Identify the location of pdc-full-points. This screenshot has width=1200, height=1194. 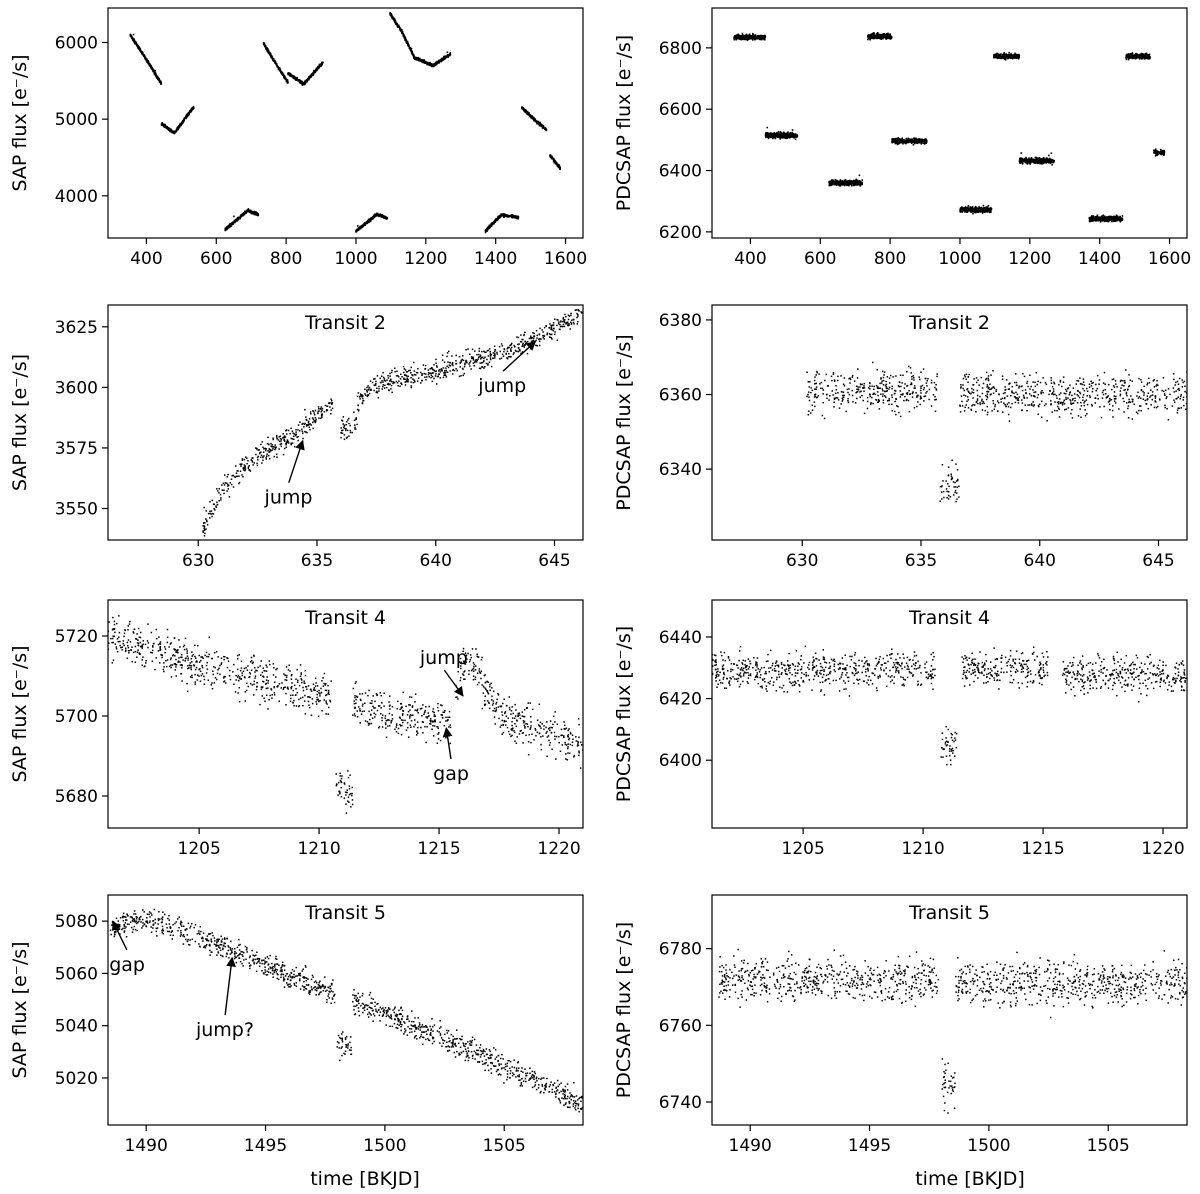
(949, 127).